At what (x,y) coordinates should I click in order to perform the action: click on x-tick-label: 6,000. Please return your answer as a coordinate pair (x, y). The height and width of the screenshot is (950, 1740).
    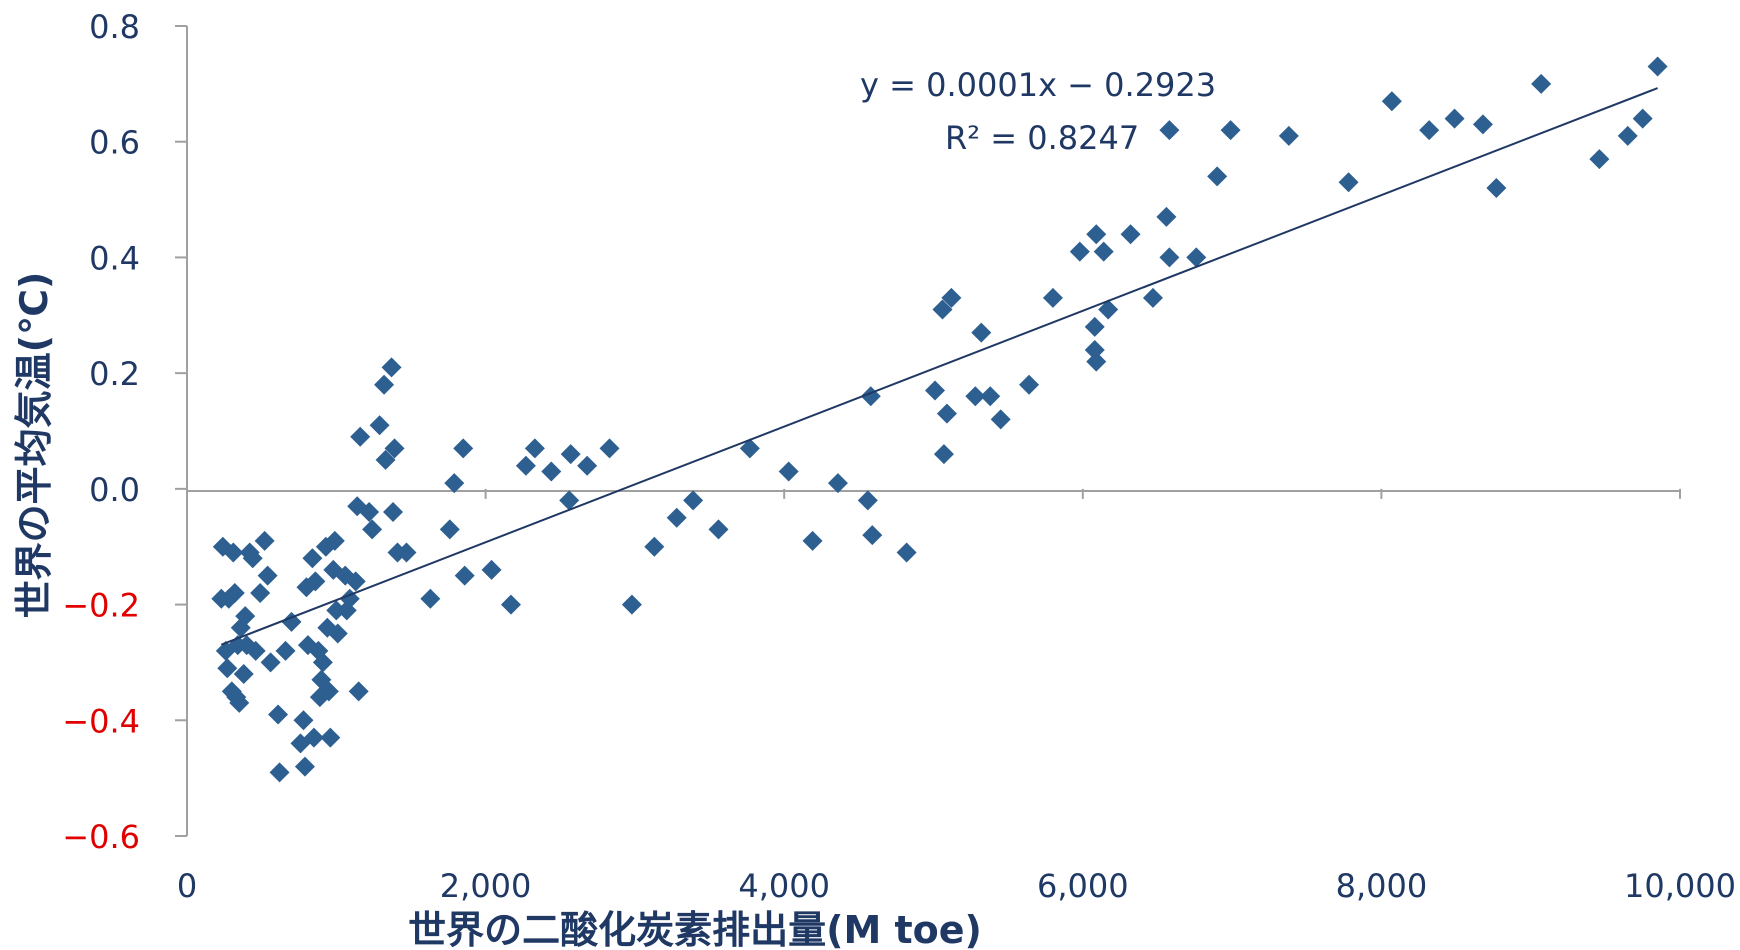
    Looking at the image, I should click on (1083, 886).